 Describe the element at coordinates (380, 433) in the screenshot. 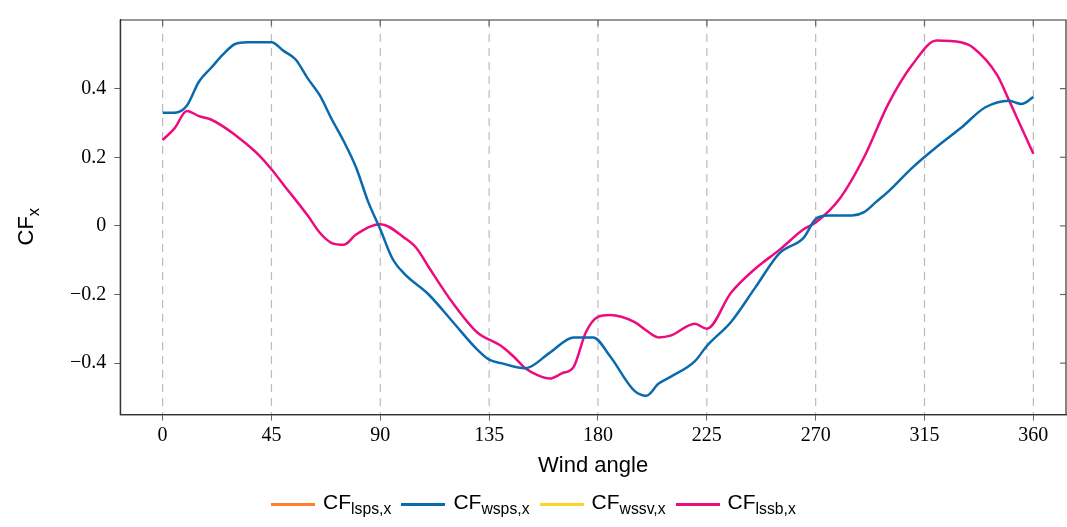

I see `x-tick-label: 90` at that location.